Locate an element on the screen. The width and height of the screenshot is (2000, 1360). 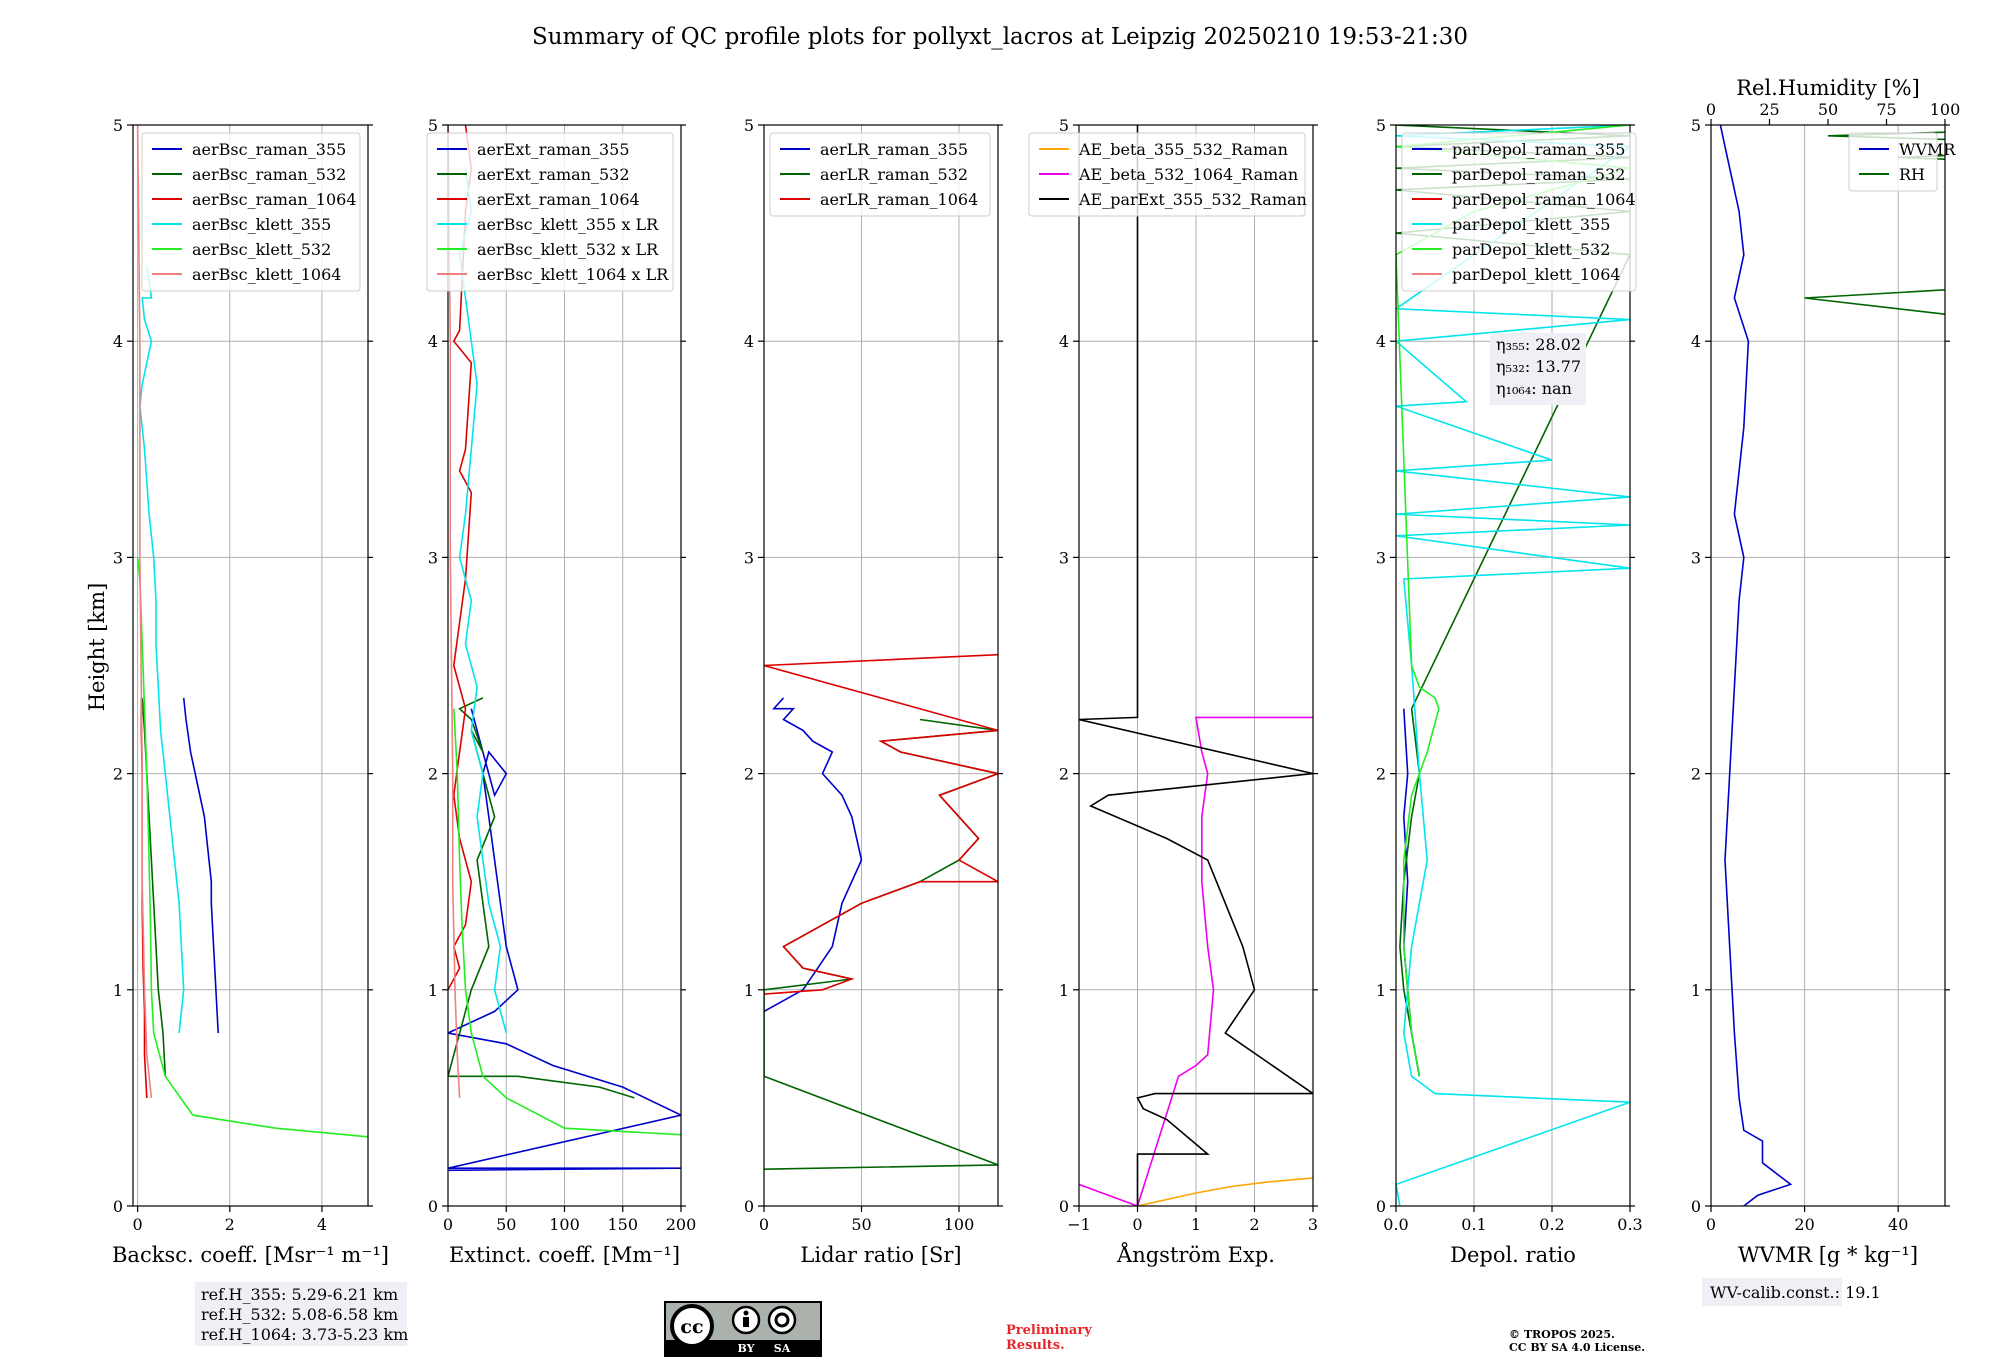
x-axis-label-wv: WVMR [g * kg⁻¹] is located at coordinates (1828, 1255).